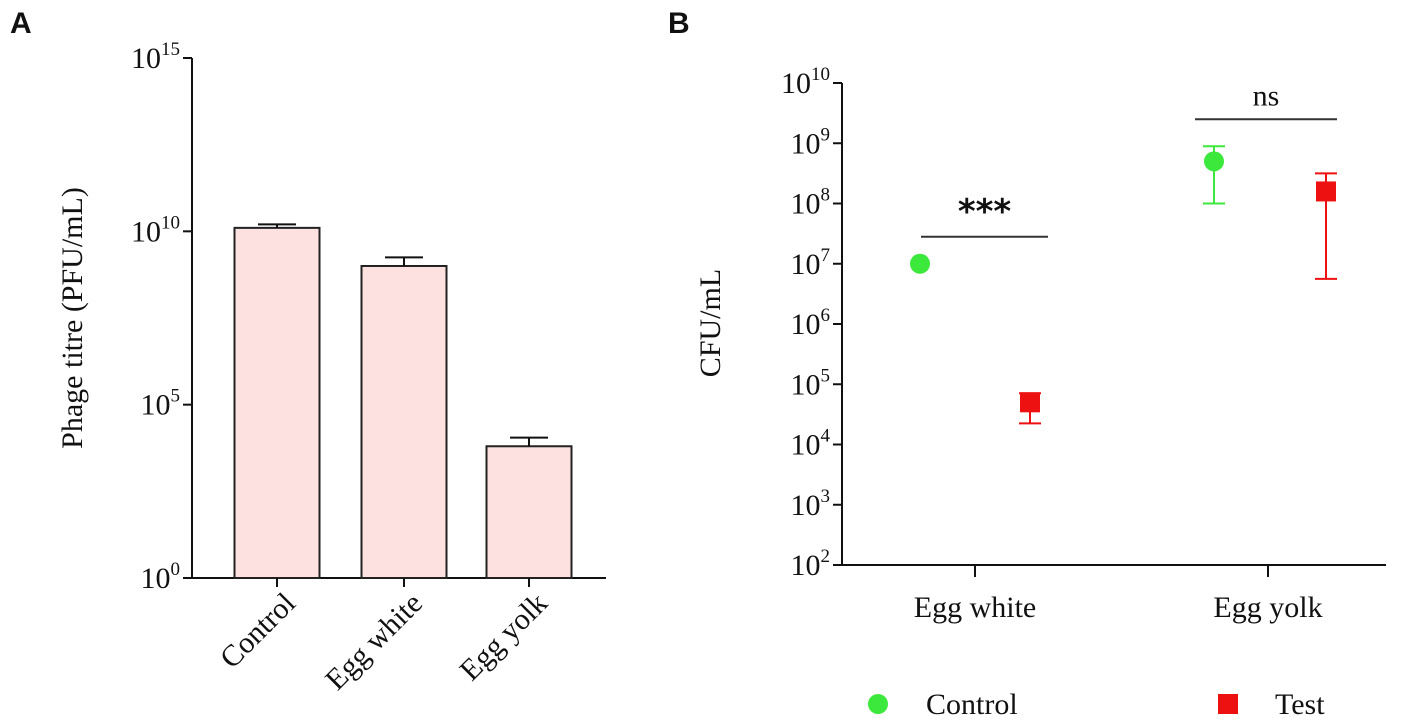 The width and height of the screenshot is (1418, 728). I want to click on y-axis-title-b: CFU/mL, so click(710, 323).